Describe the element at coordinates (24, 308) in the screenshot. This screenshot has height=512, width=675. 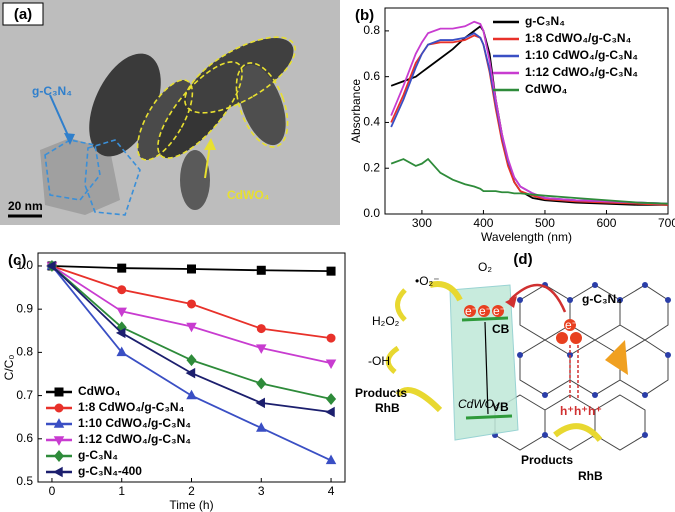
I see `y-tick-label: 0.9` at that location.